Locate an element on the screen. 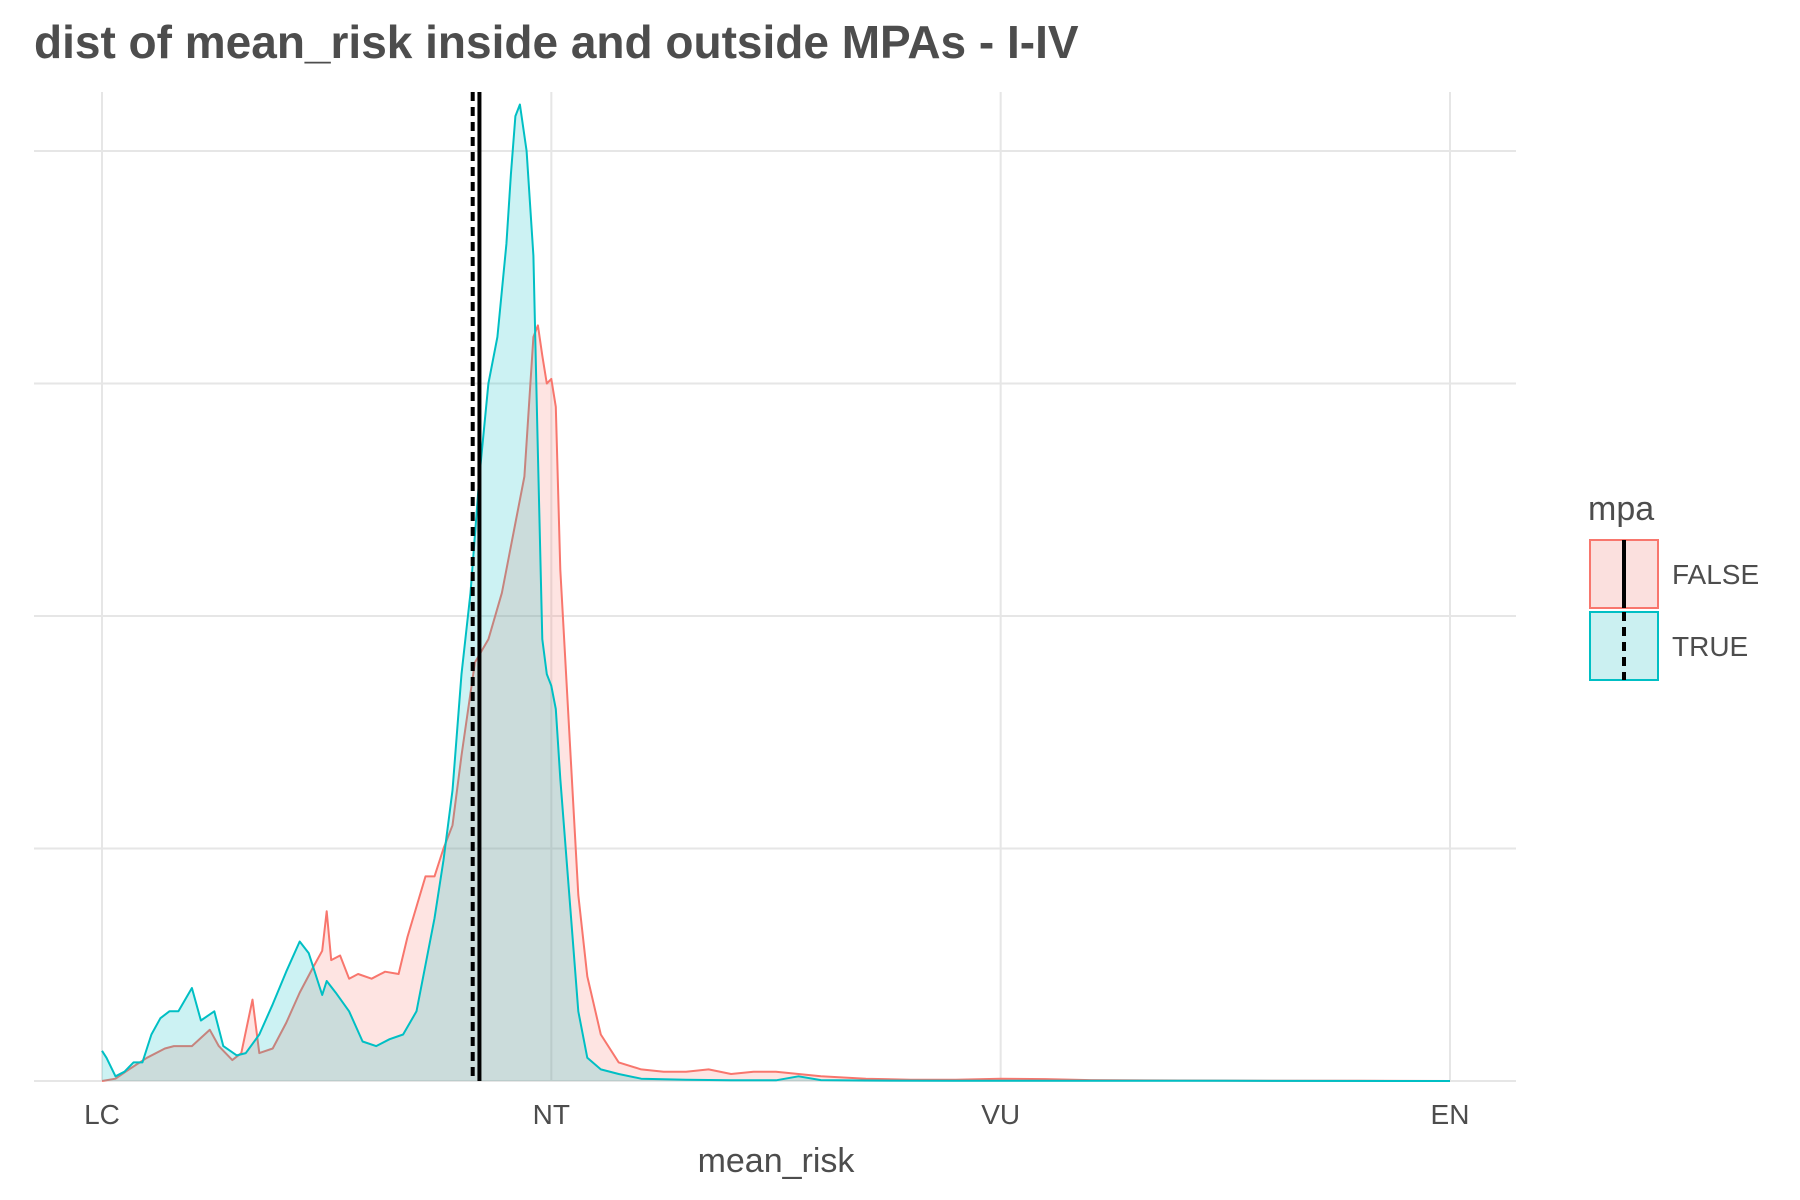 The height and width of the screenshot is (1200, 1800). x-tick-label-en: EN is located at coordinates (1450, 1114).